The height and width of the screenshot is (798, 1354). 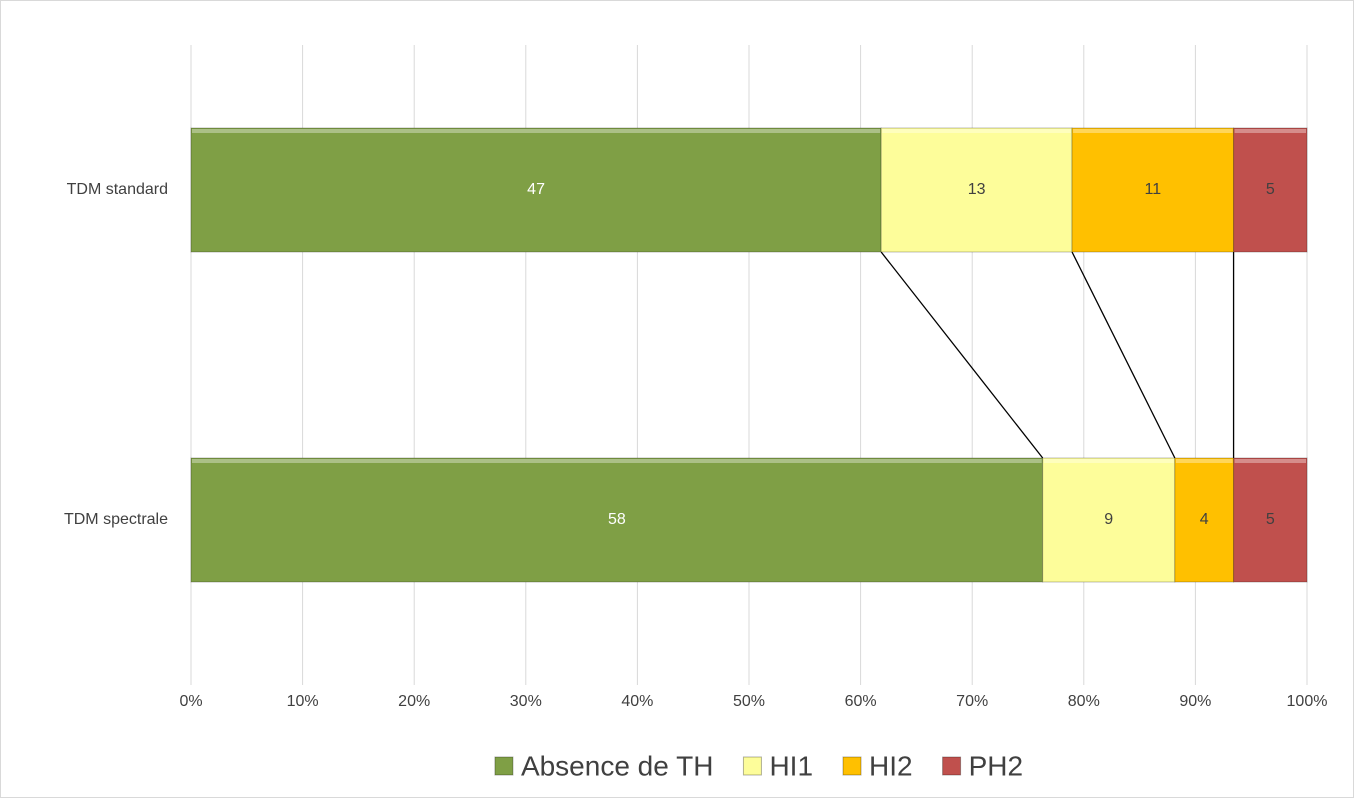 I want to click on x-tick-label: 10%, so click(x=303, y=701).